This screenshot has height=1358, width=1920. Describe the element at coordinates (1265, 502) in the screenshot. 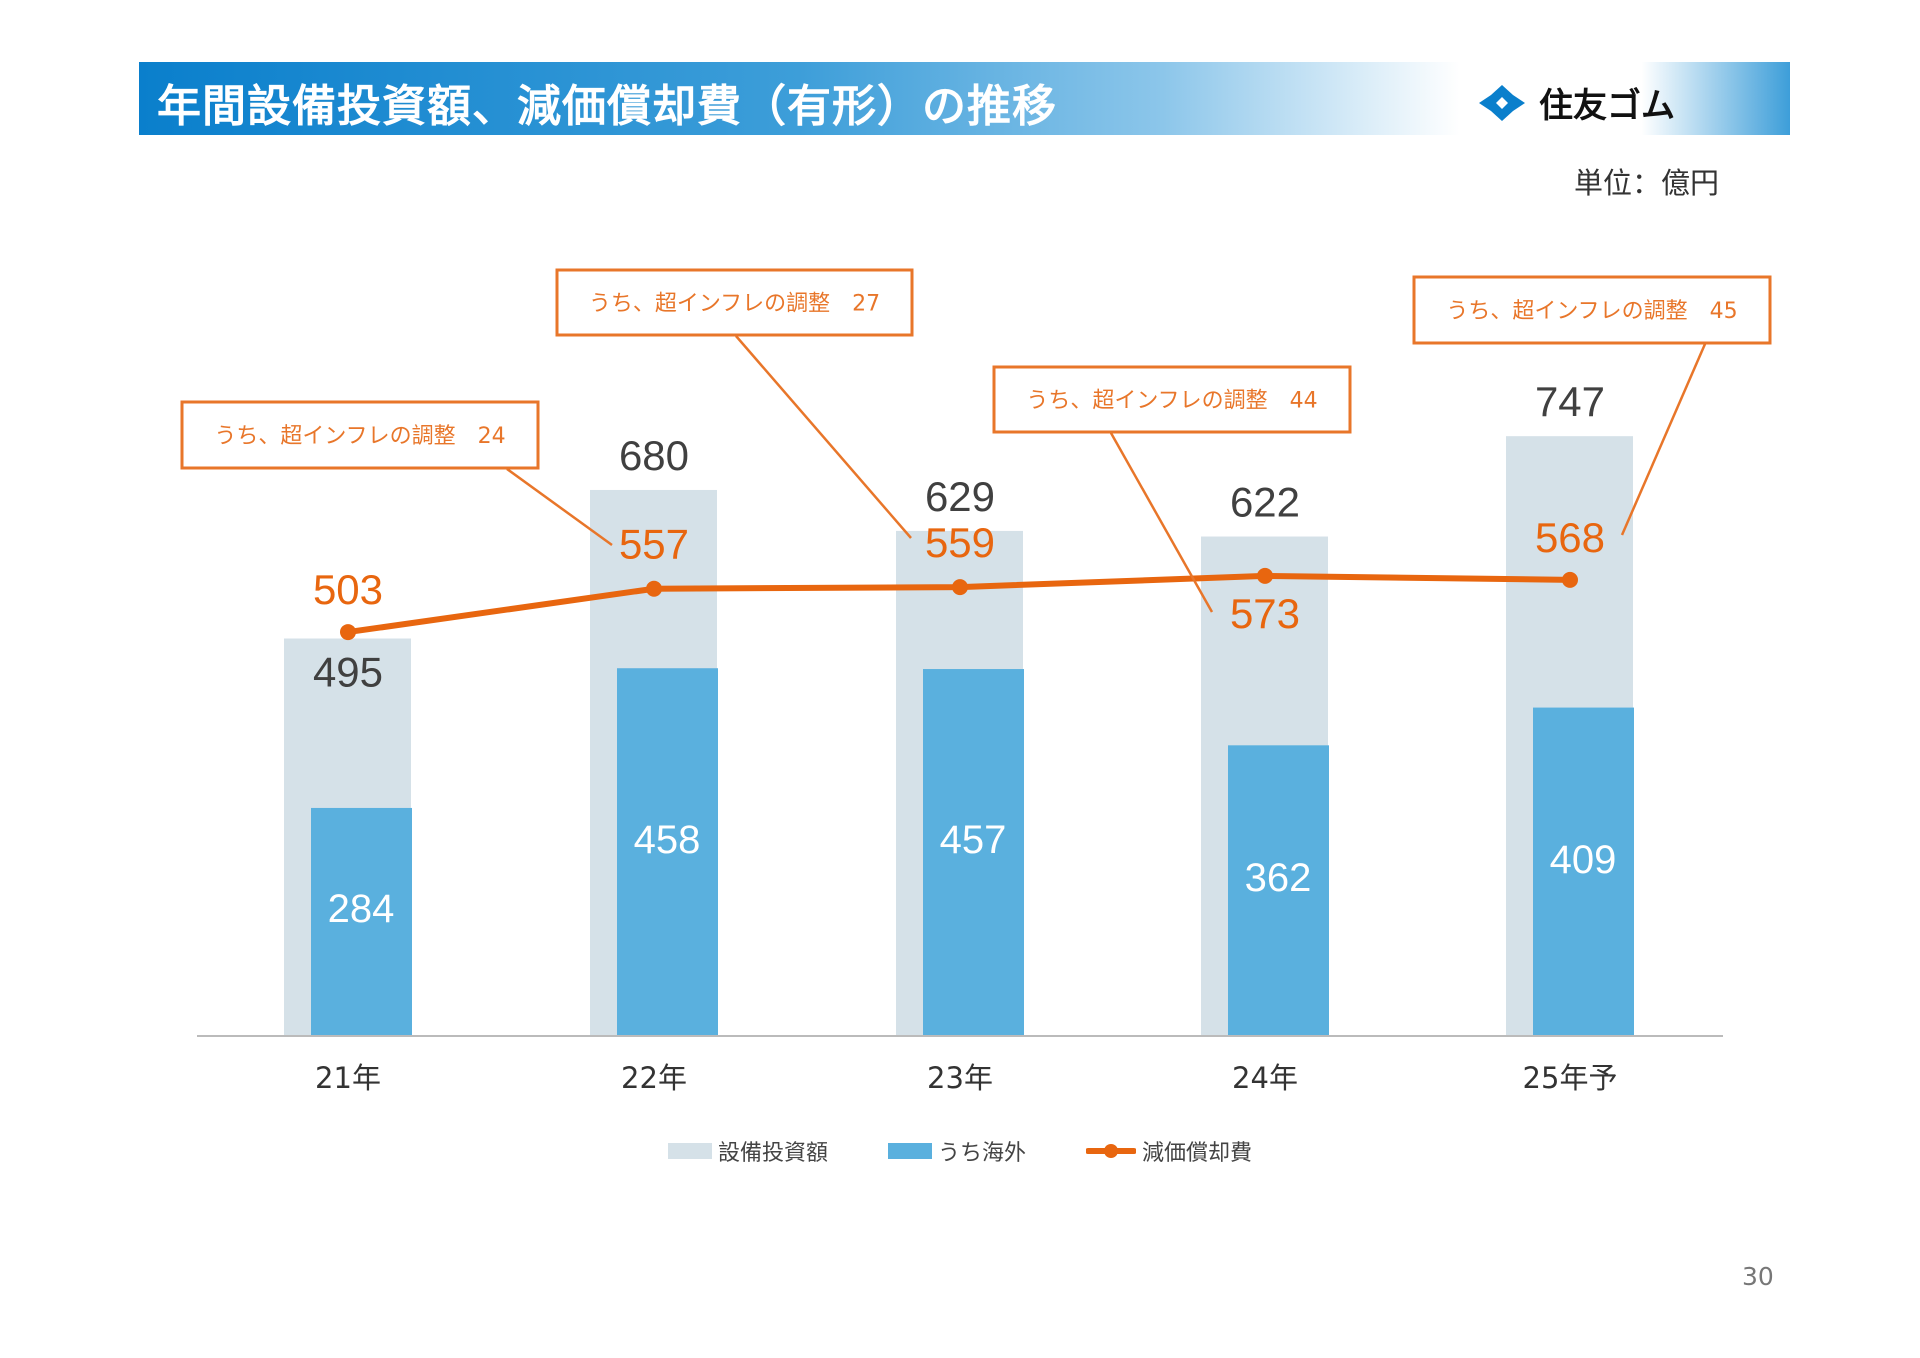

I see `capex-value-label: 622` at that location.